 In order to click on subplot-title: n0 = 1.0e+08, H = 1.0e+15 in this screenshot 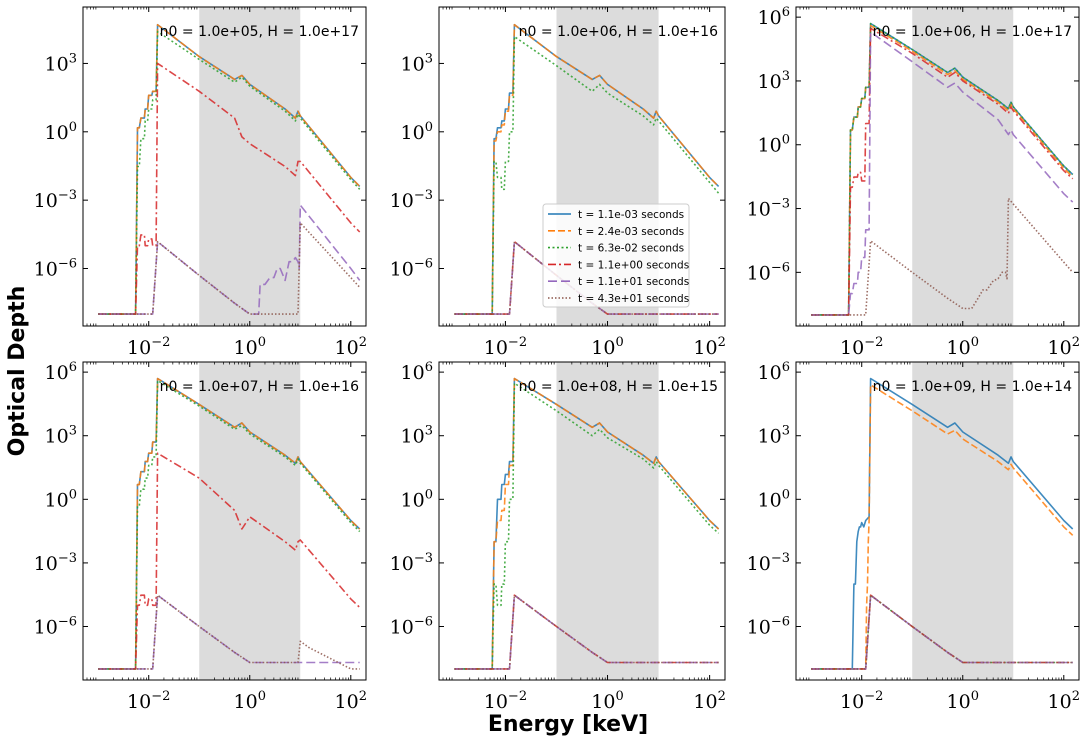, I will do `click(618, 387)`.